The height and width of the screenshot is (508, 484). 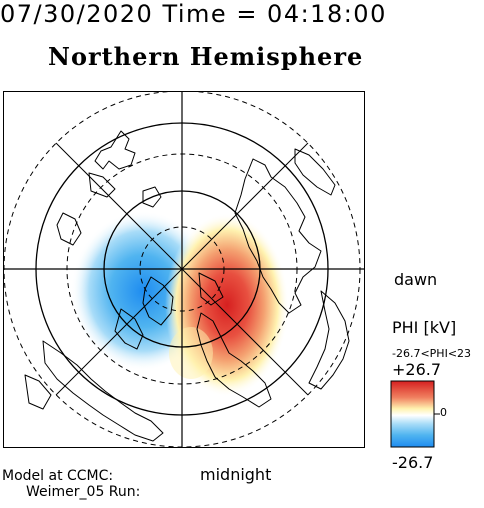 What do you see at coordinates (236, 474) in the screenshot?
I see `midnight-label: midnight` at bounding box center [236, 474].